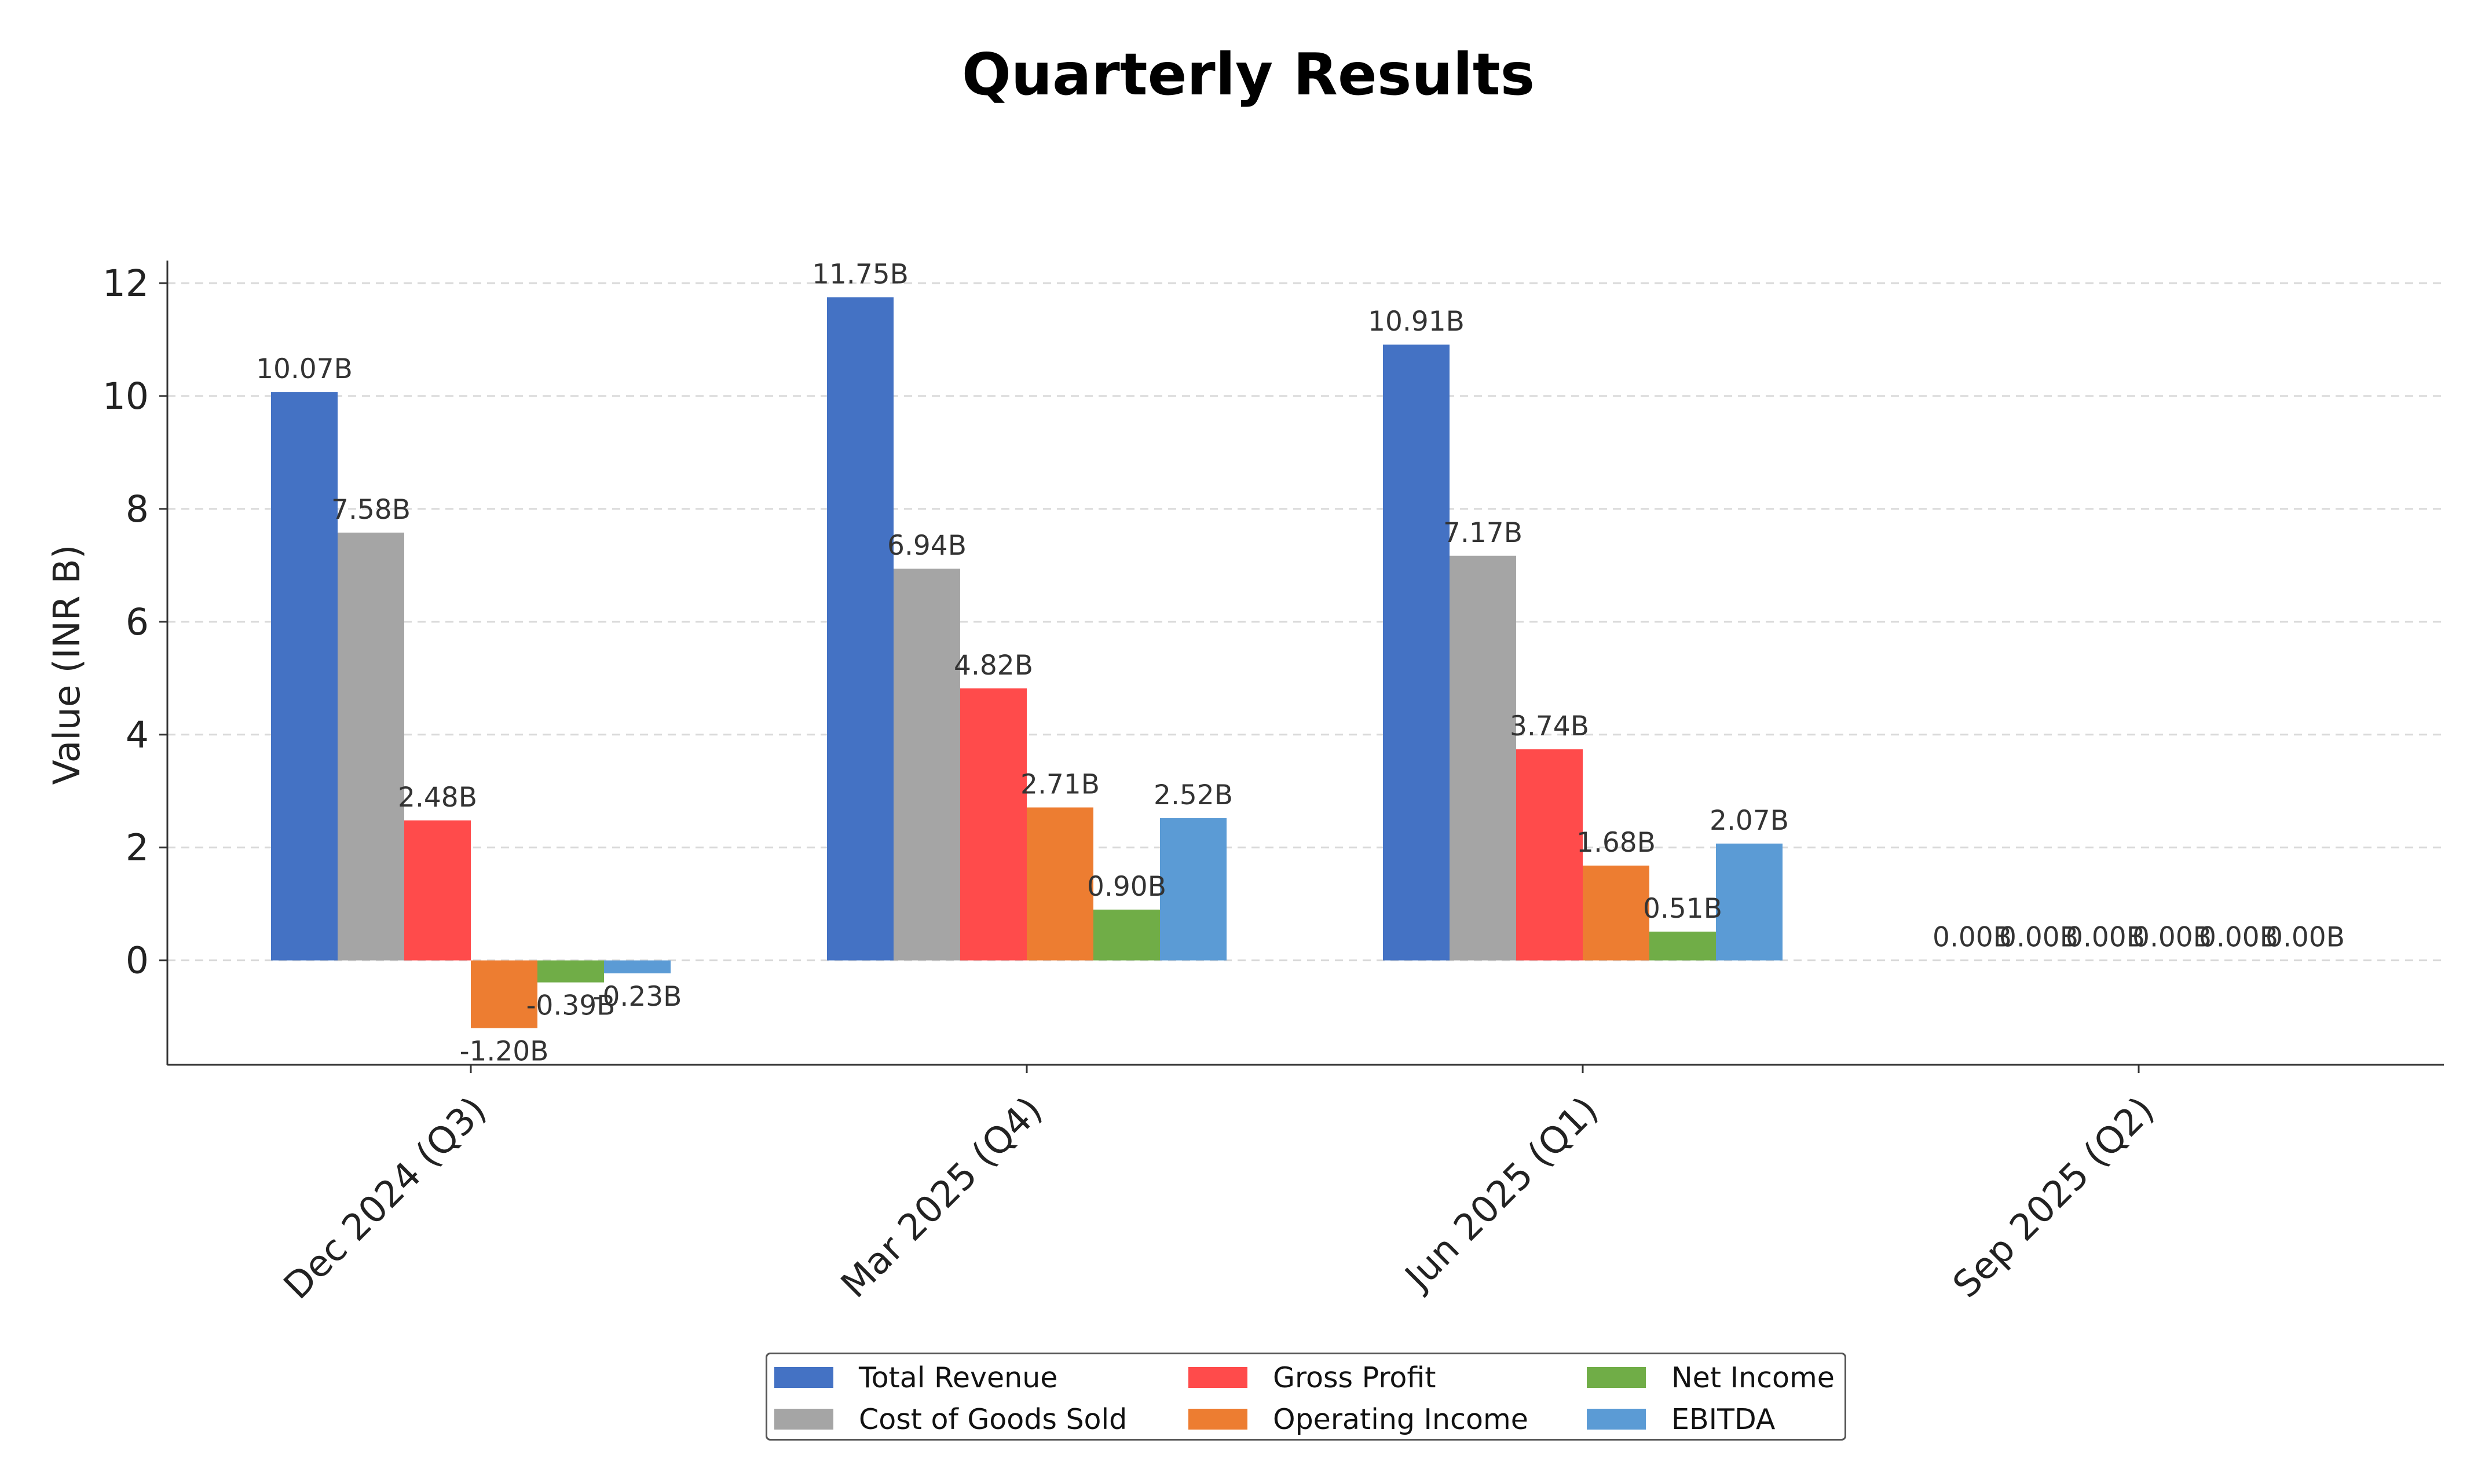 The height and width of the screenshot is (1484, 2485). I want to click on y-tick-label: 12, so click(126, 283).